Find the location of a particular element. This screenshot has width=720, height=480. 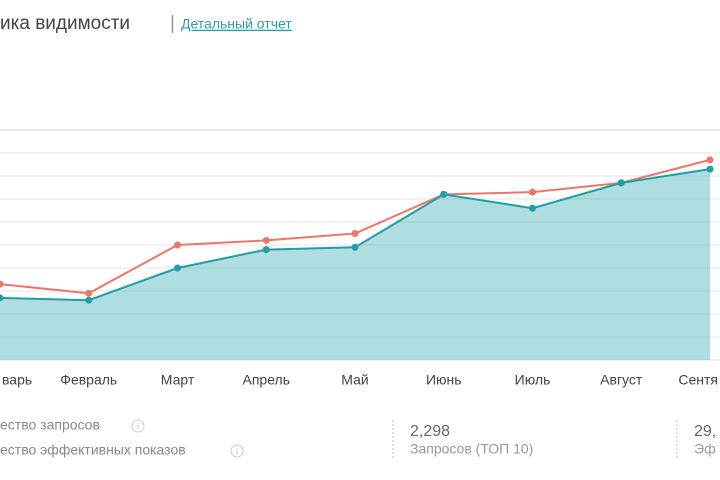

stat-value: 29, is located at coordinates (705, 431).